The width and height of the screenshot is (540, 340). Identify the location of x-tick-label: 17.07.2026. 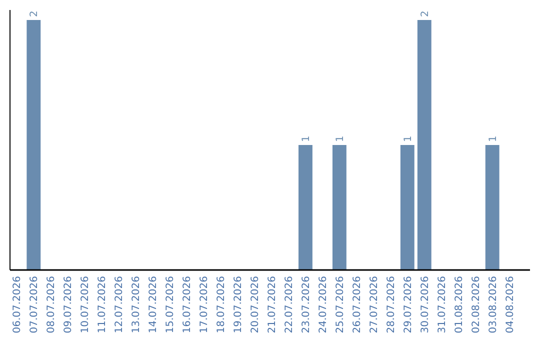
(204, 305).